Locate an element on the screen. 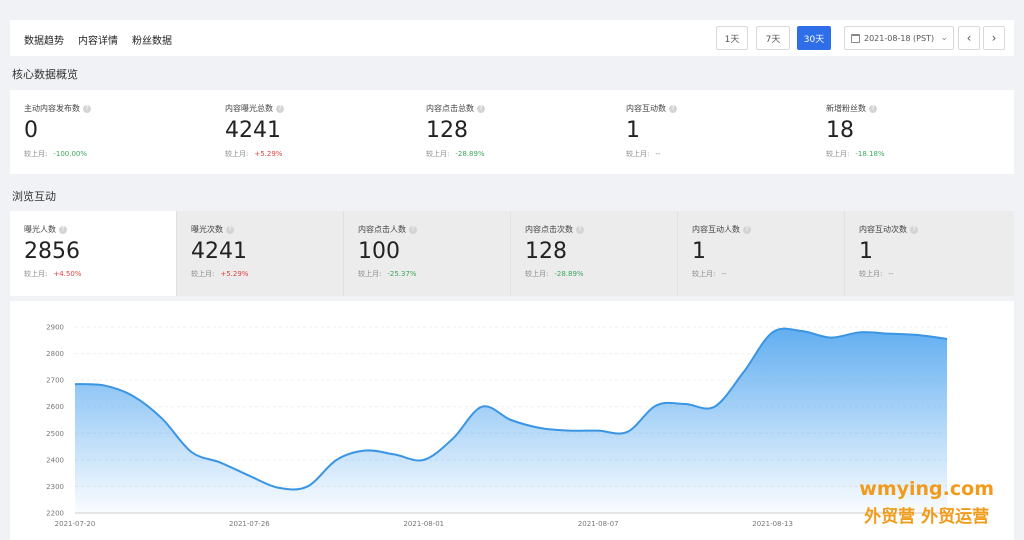 The width and height of the screenshot is (1024, 540). chevron-left-icon: ‹ is located at coordinates (969, 38).